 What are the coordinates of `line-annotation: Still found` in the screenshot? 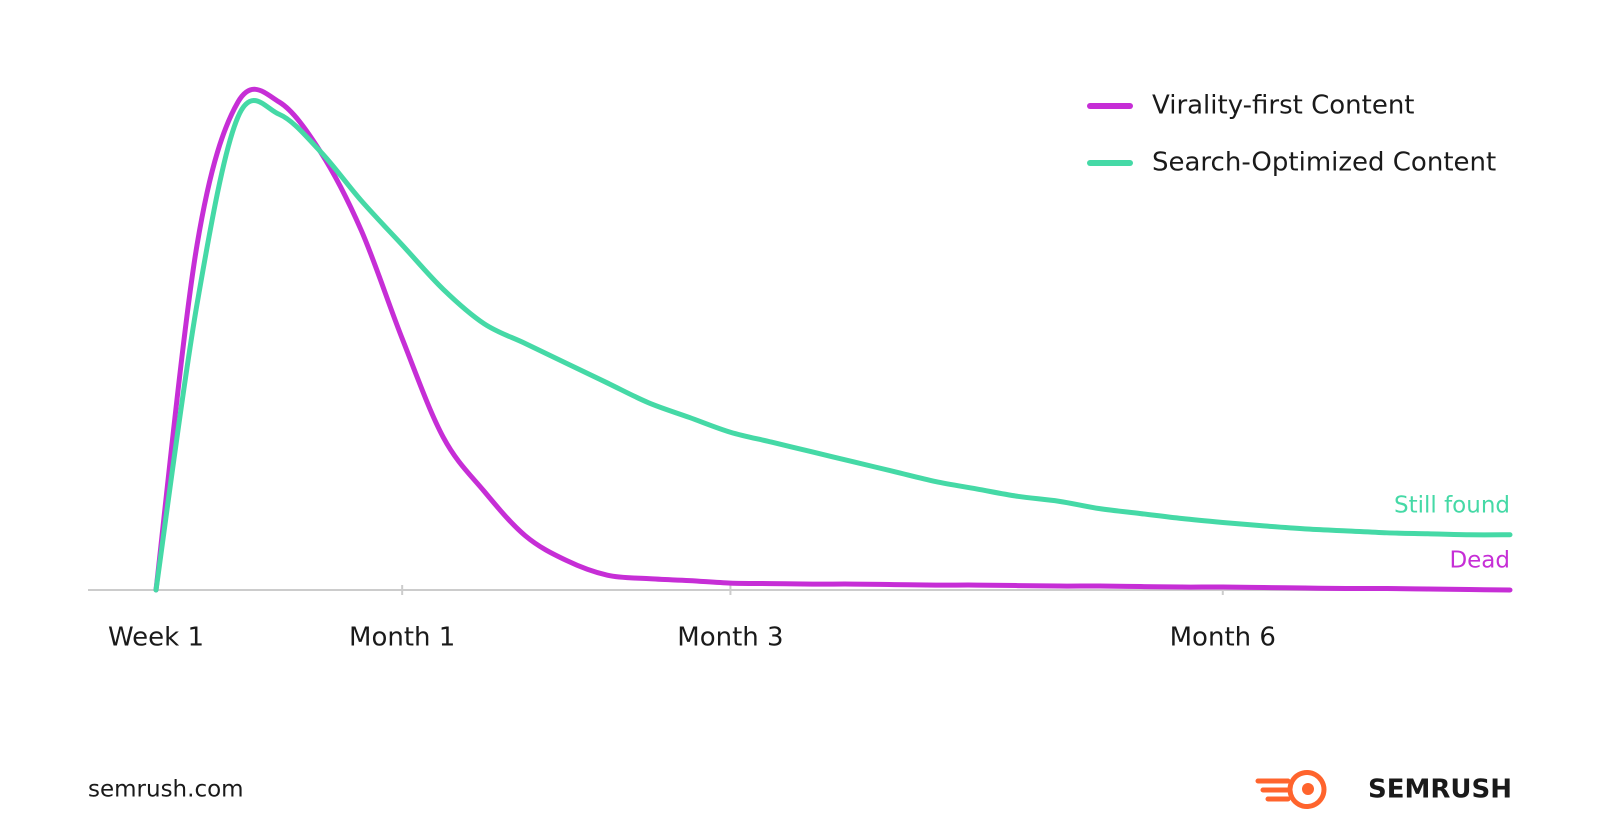 It's located at (1452, 505).